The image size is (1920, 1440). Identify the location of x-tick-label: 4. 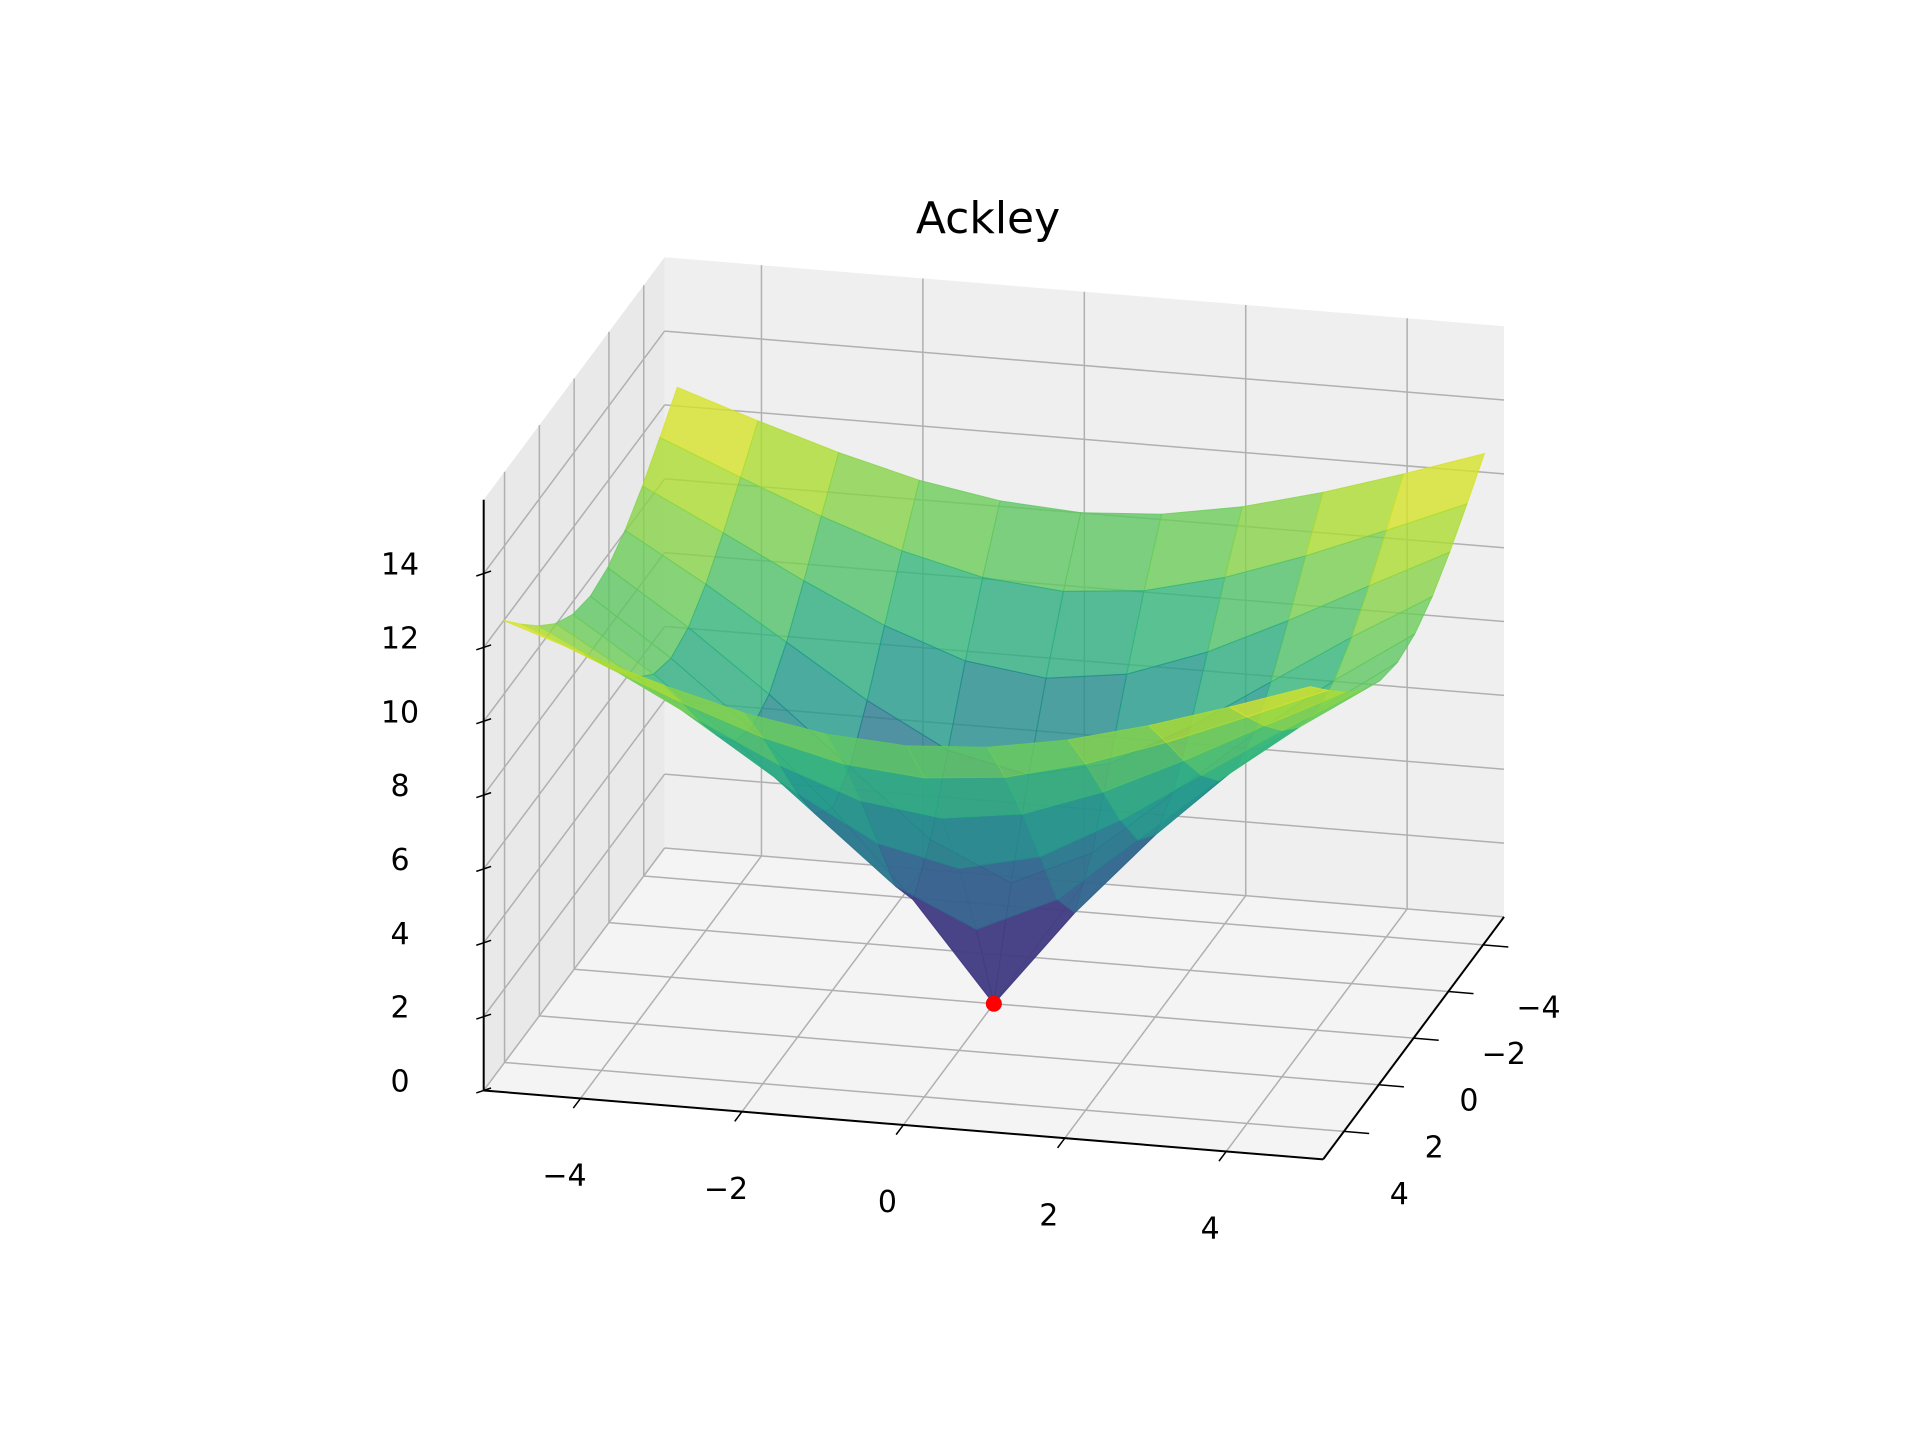
(1210, 1229).